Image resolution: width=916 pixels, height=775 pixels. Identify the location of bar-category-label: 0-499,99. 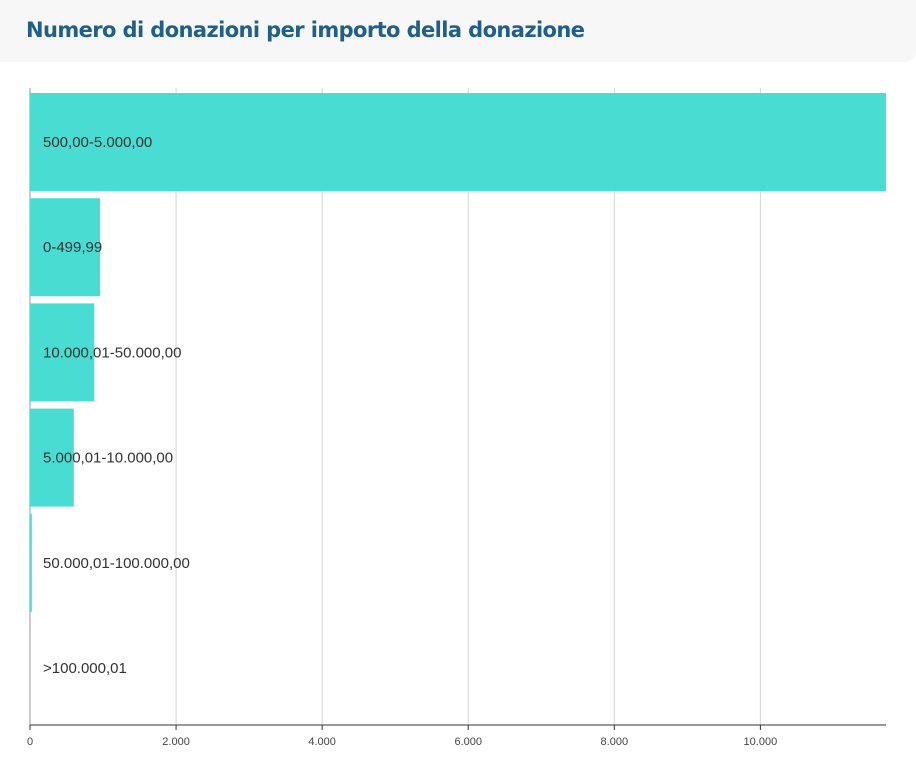
(72, 247).